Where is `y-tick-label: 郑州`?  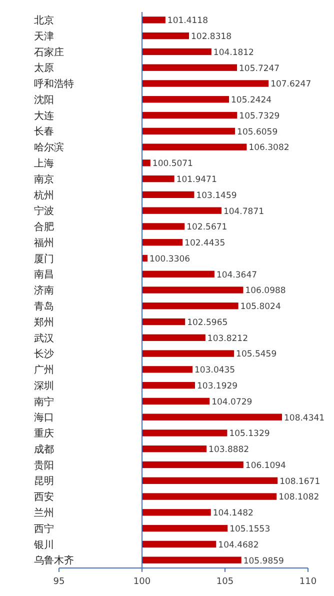
y-tick-label: 郑州 is located at coordinates (44, 322).